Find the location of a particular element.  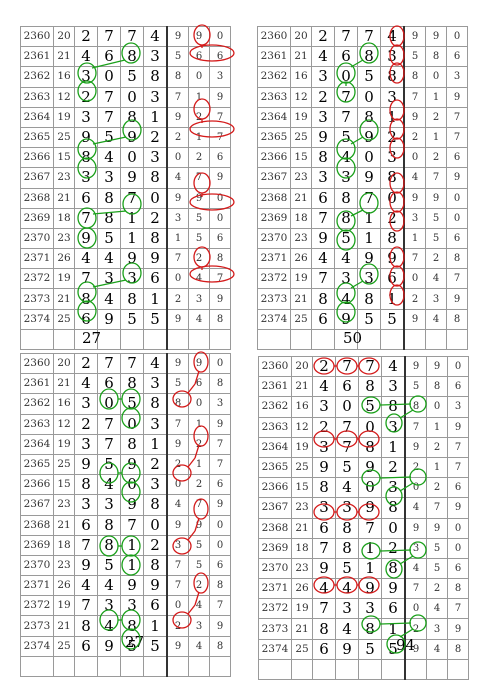

table-row: 2361 21 4 6 8 3 5 8 6 is located at coordinates (362, 57).